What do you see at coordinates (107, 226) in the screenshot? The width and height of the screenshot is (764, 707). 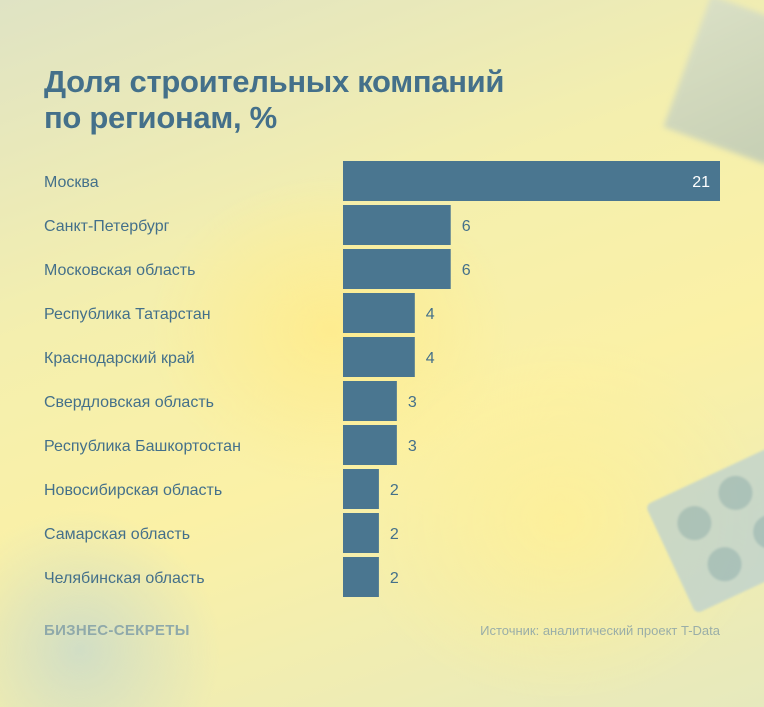 I see `category-label: Санкт-Петербург` at bounding box center [107, 226].